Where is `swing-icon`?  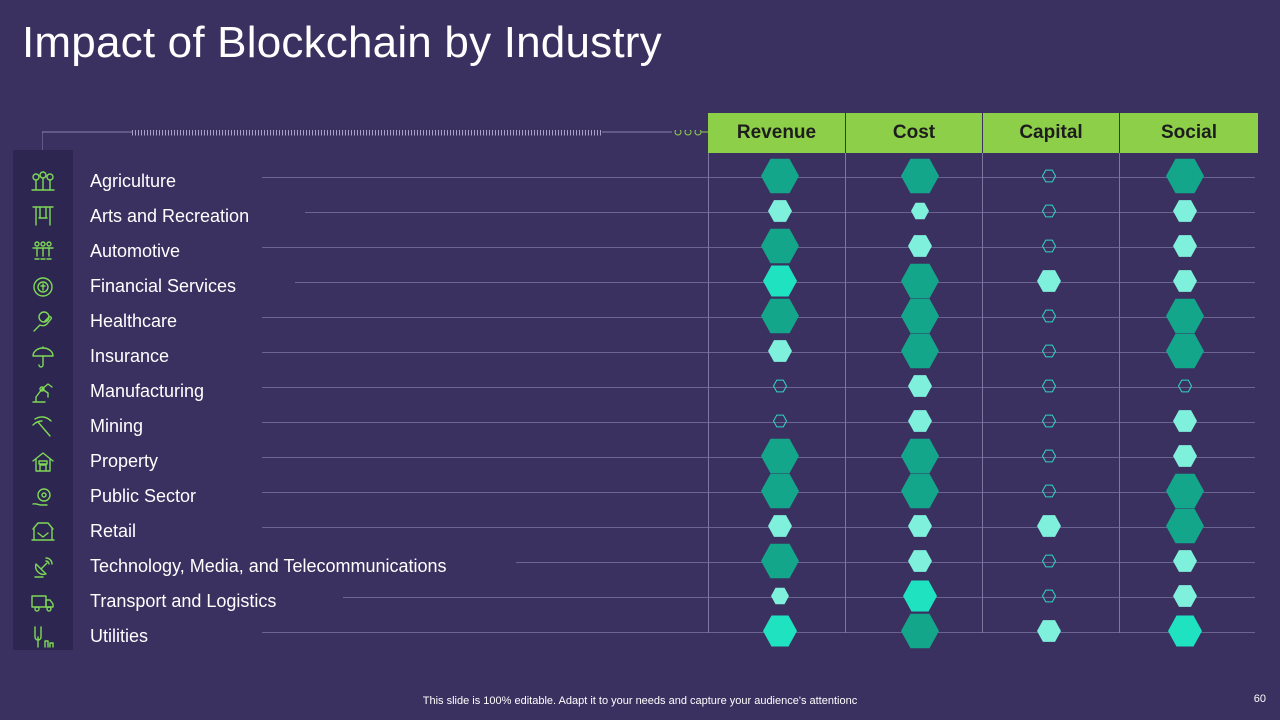 swing-icon is located at coordinates (43, 216).